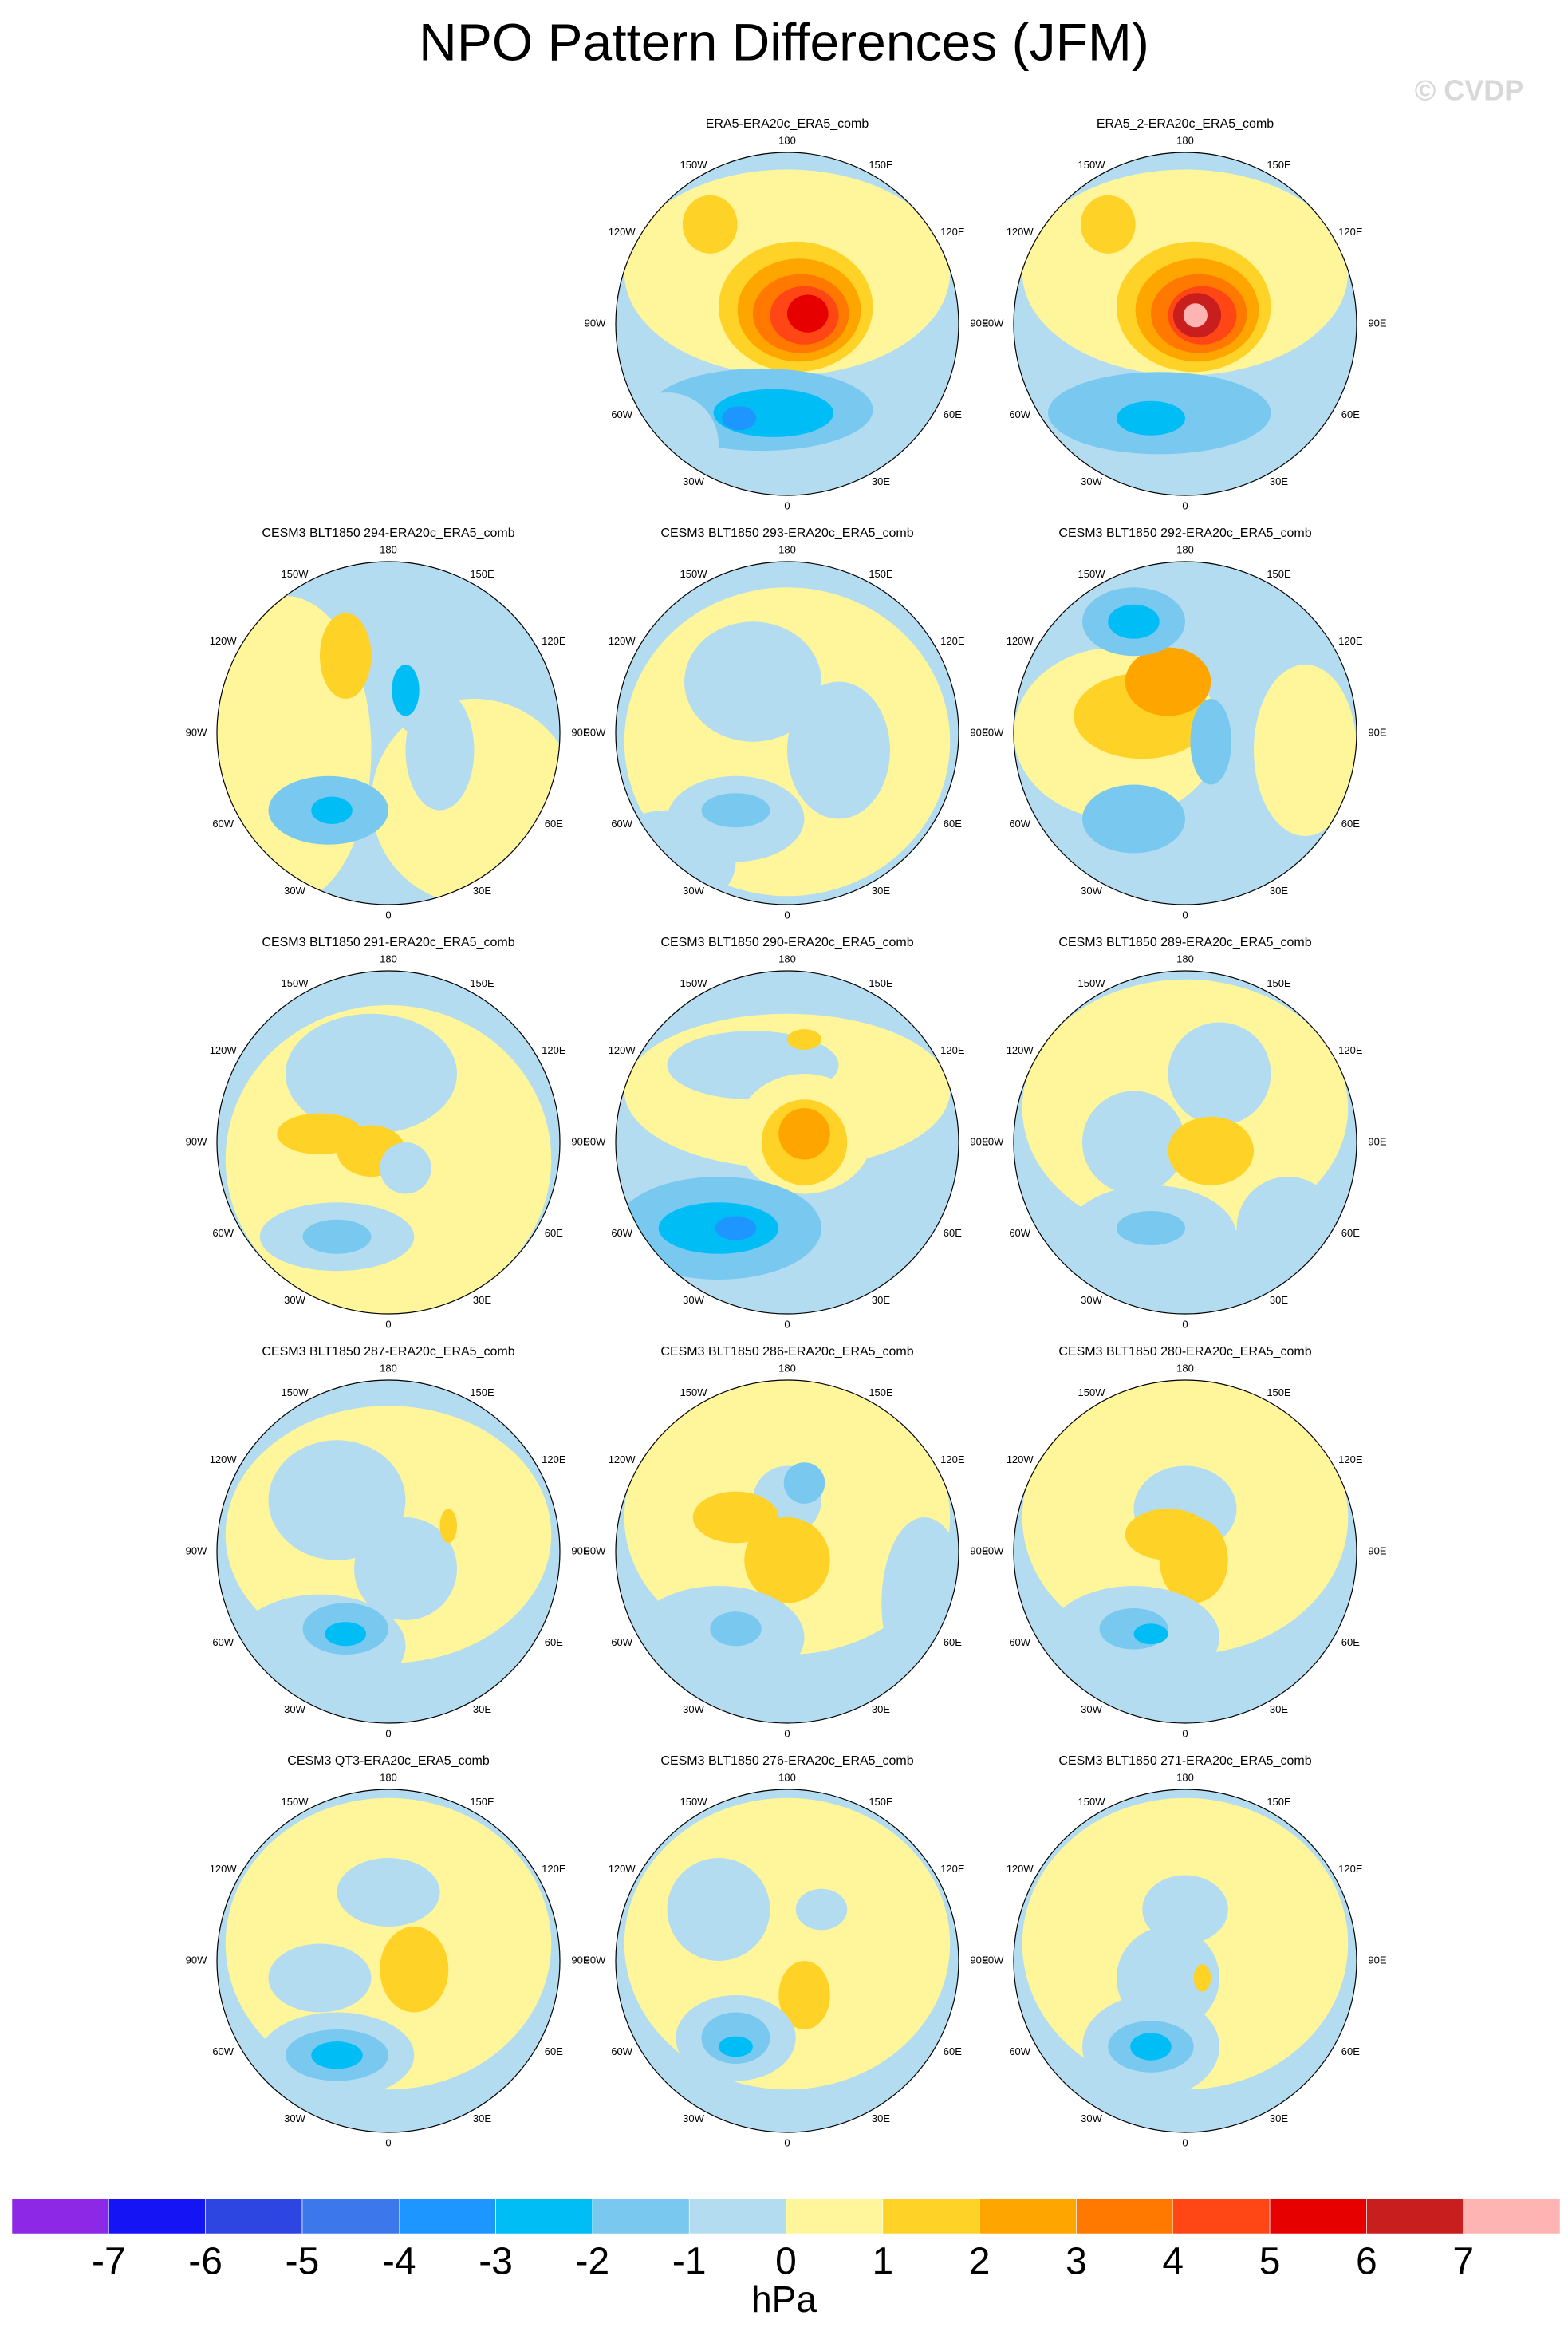 The height and width of the screenshot is (2339, 1568). I want to click on colorbar-tick-label: 6, so click(1366, 2262).